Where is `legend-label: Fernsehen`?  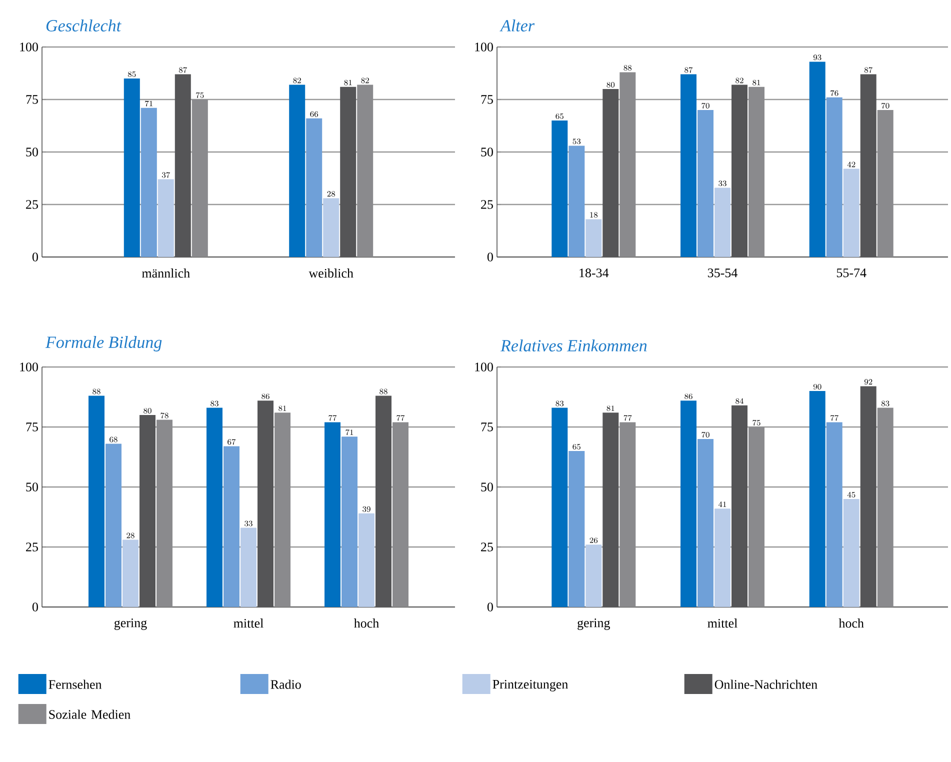 legend-label: Fernsehen is located at coordinates (75, 684).